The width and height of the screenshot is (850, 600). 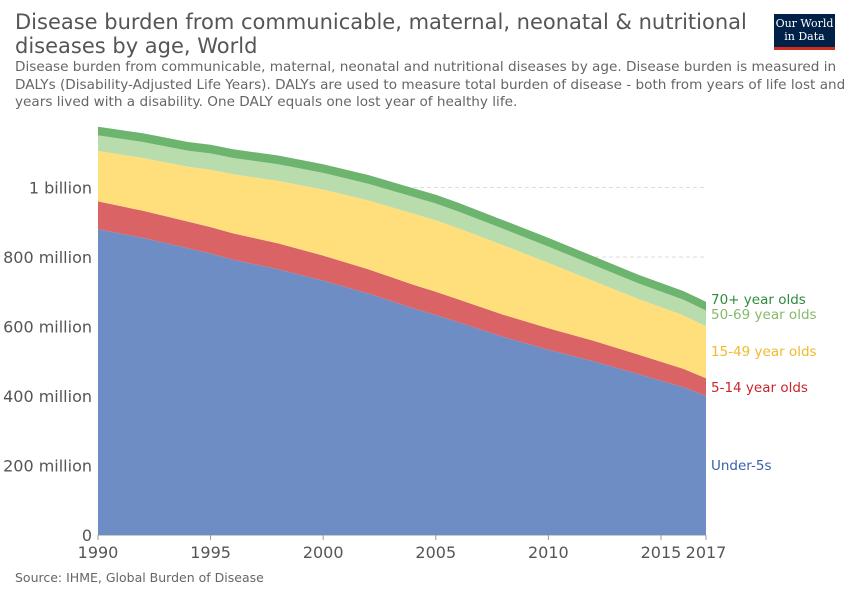 What do you see at coordinates (139, 577) in the screenshot?
I see `source-note: Source: IHME, Global Burden of Disease` at bounding box center [139, 577].